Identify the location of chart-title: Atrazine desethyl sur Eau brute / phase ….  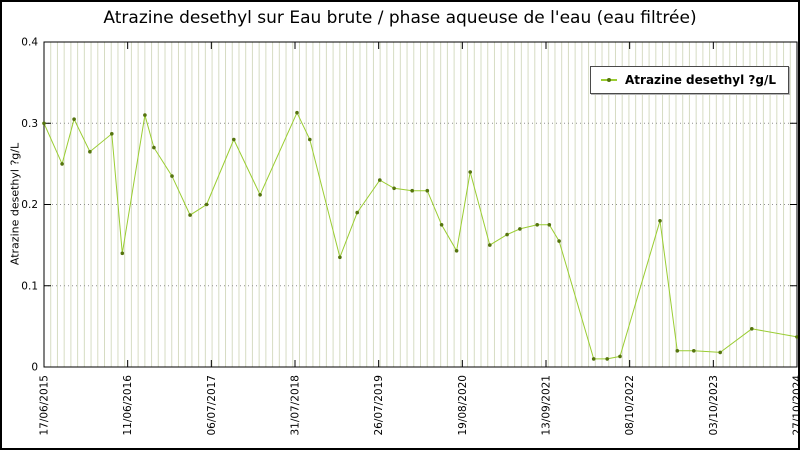
(400, 18).